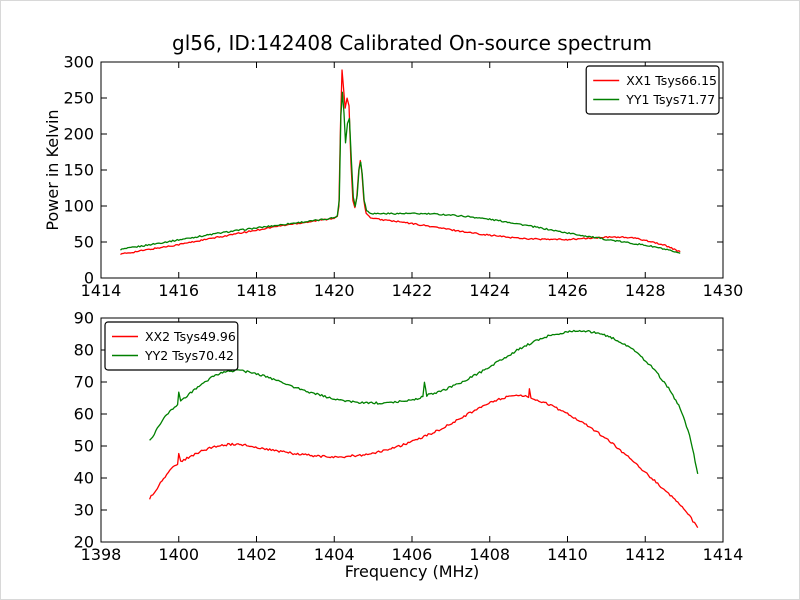 This screenshot has width=800, height=600. I want to click on y-tick-label: 70, so click(84, 382).